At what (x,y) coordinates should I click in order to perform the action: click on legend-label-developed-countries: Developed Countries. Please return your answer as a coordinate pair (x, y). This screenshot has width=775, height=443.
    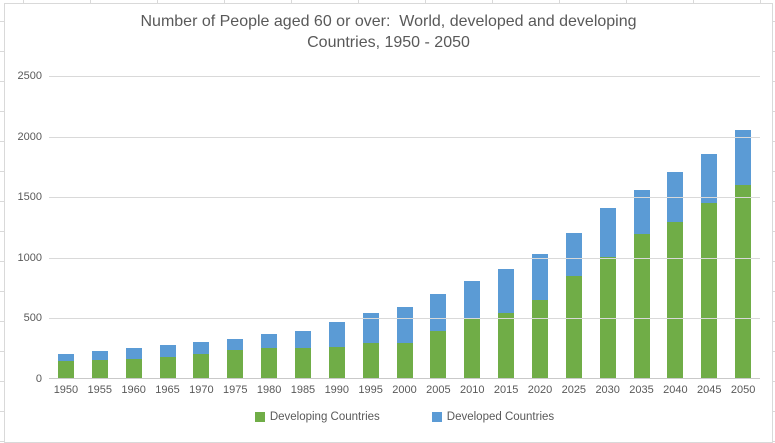
    Looking at the image, I should click on (500, 417).